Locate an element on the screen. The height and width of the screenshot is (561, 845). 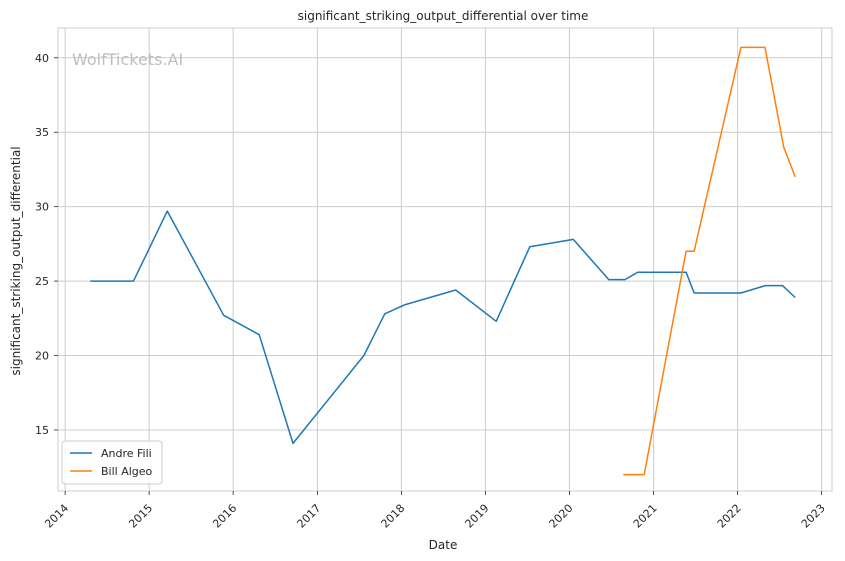
legend: Andre Fili Bill Algeo is located at coordinates (112, 462).